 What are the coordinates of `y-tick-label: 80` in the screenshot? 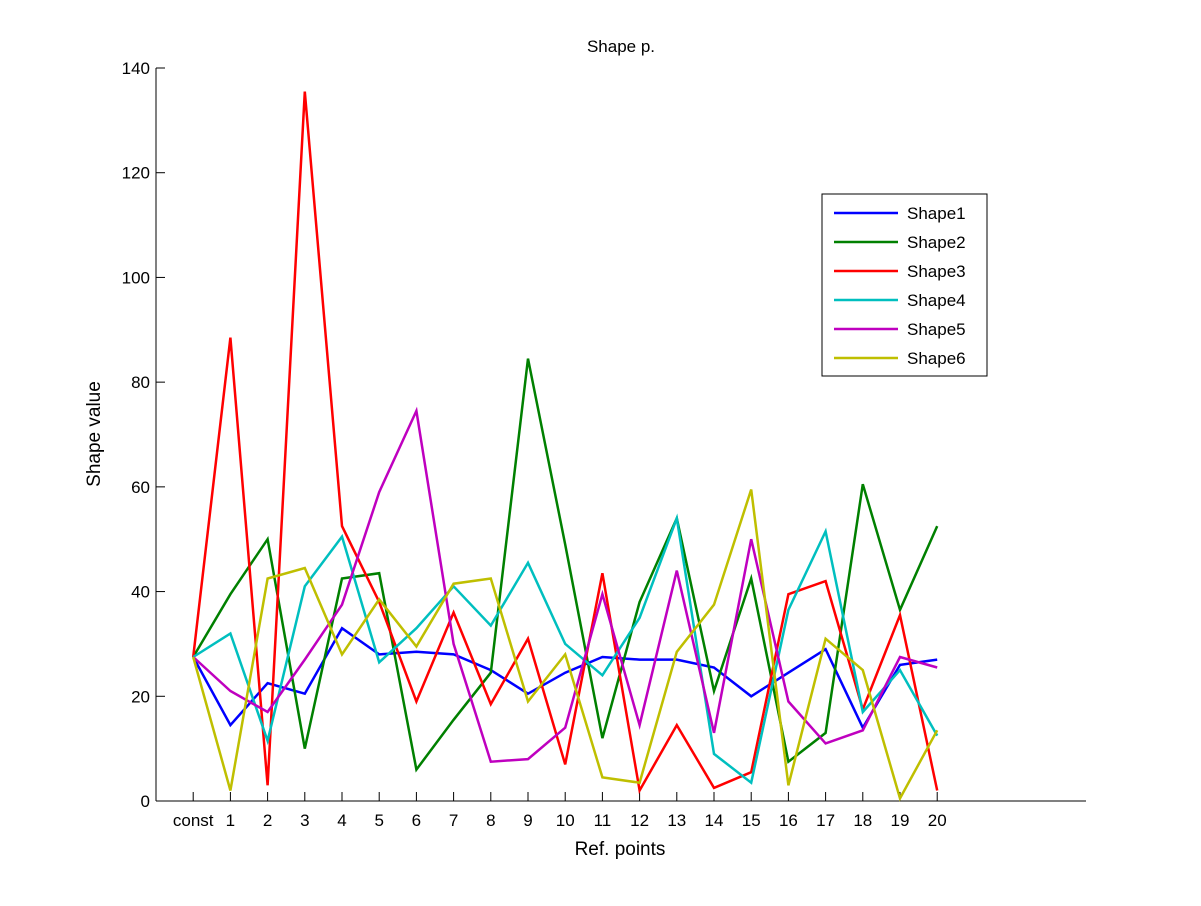 It's located at (140, 382).